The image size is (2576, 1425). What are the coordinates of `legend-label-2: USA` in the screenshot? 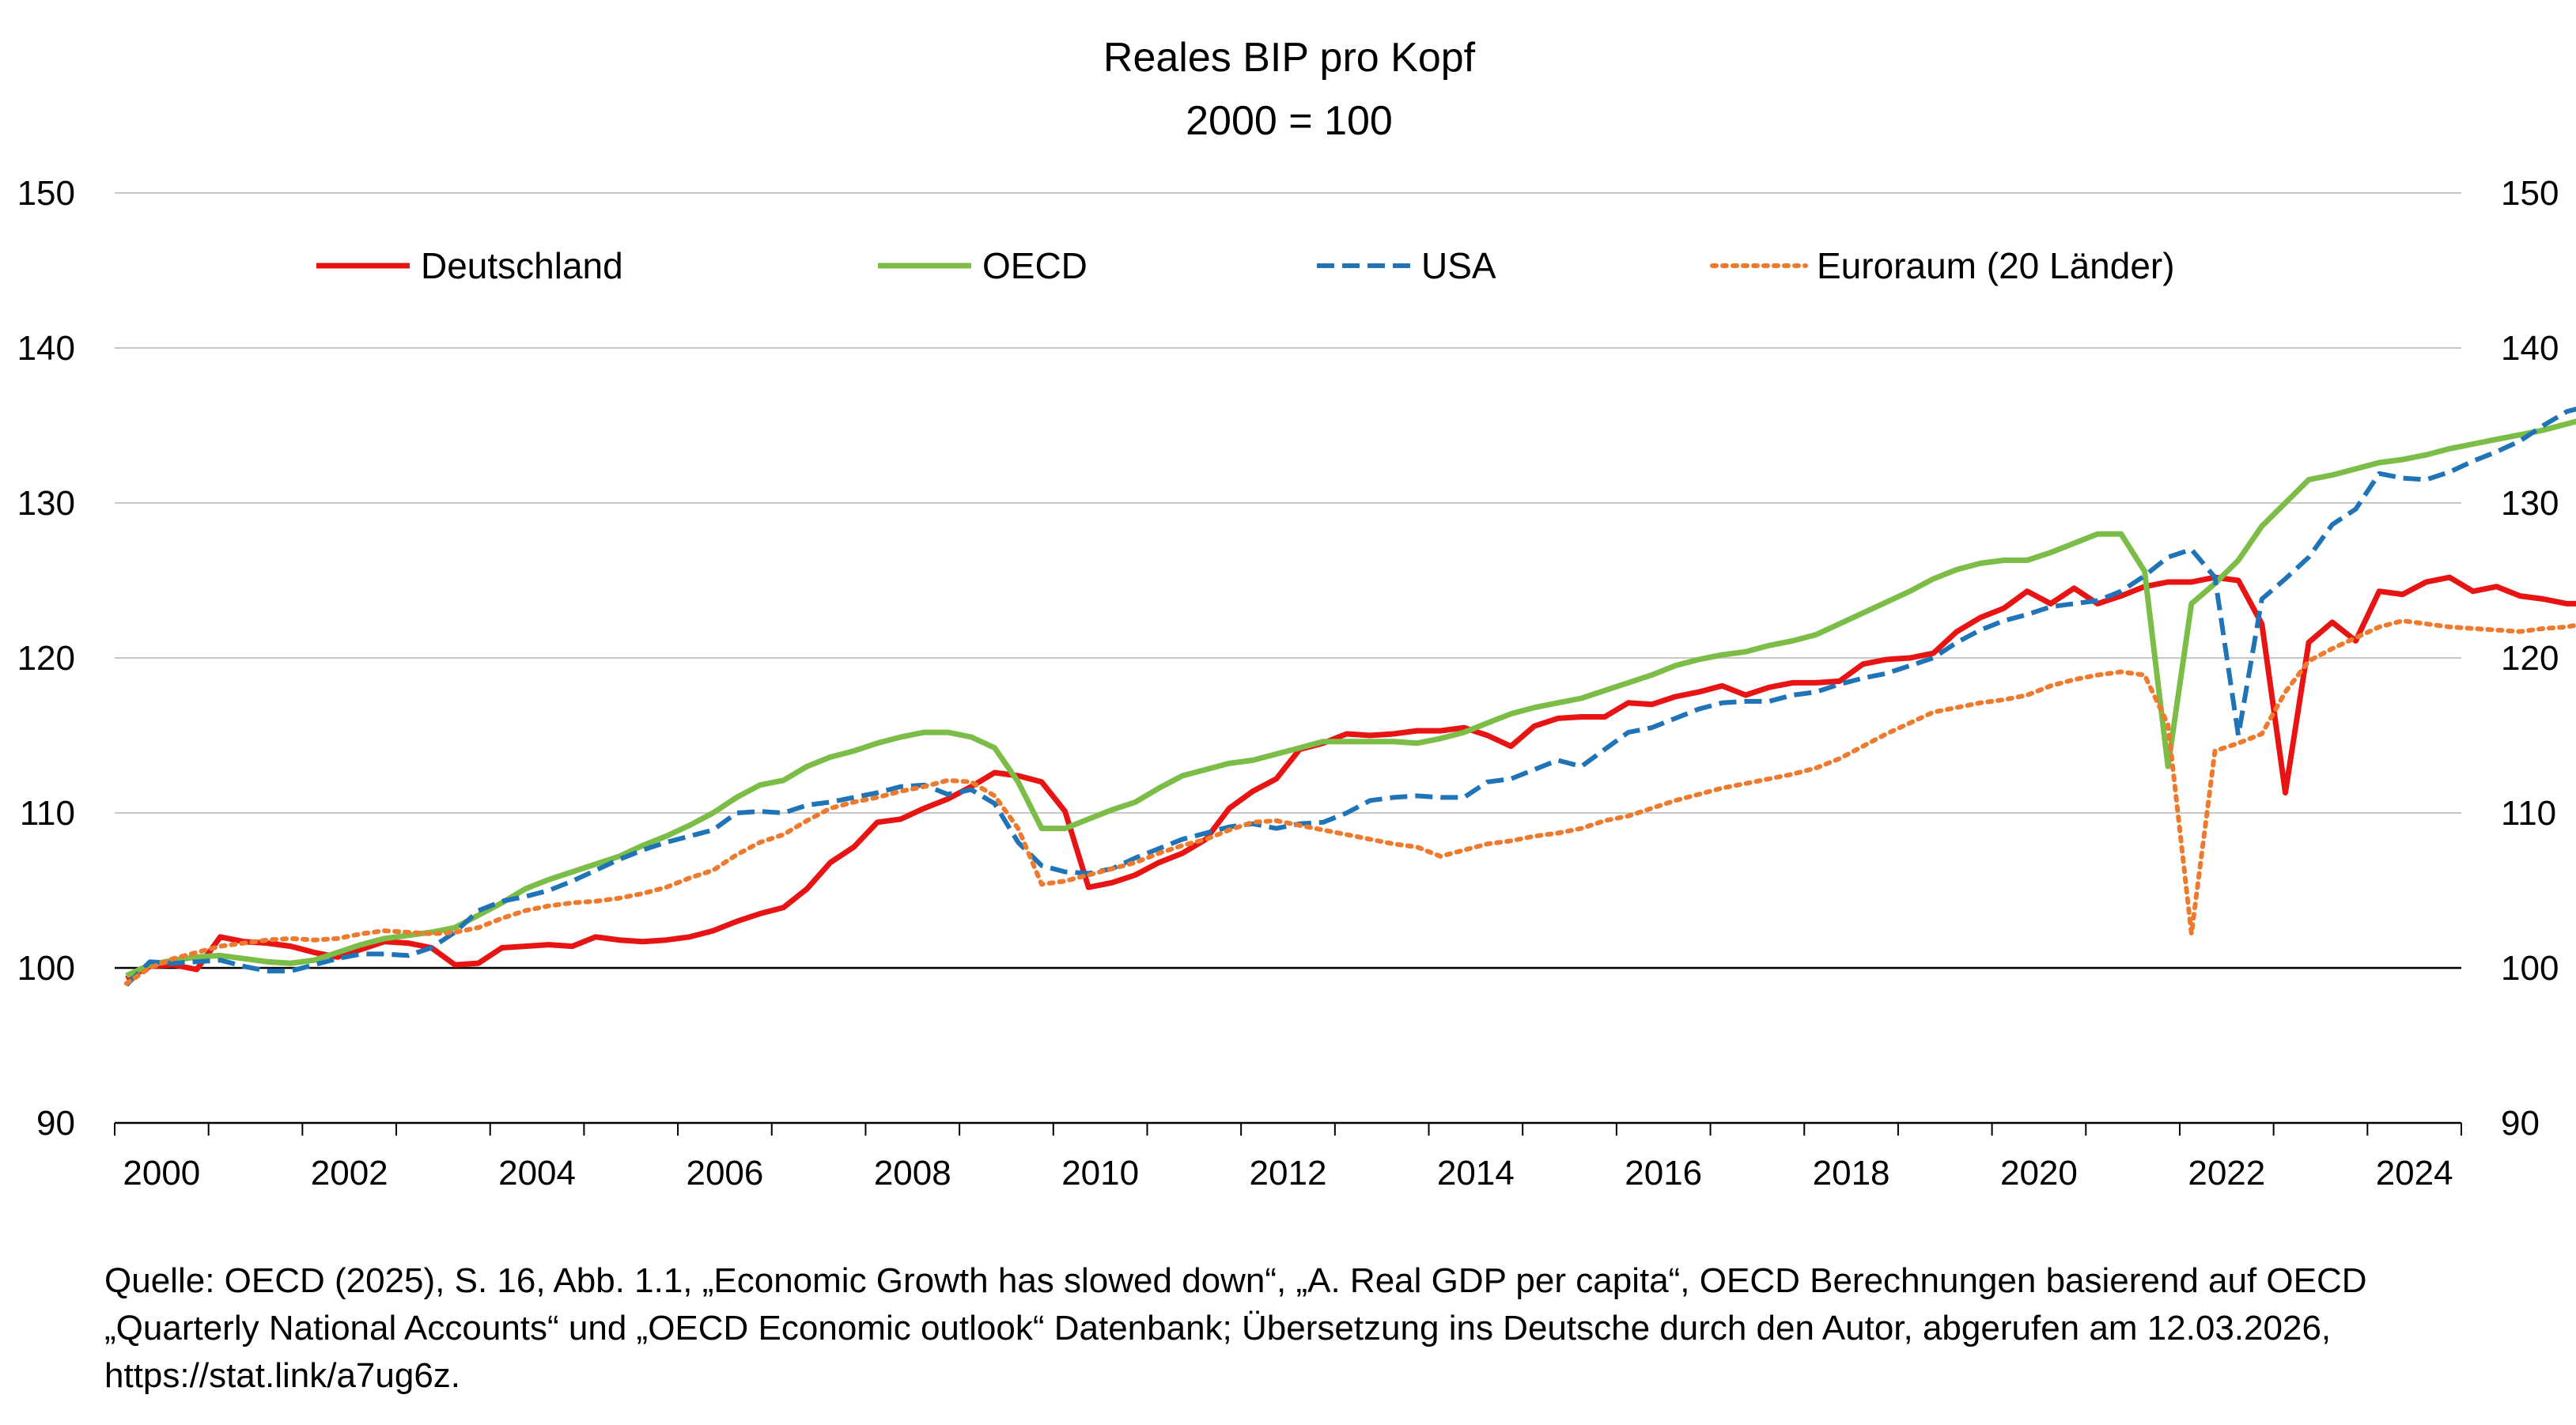 It's located at (1459, 265).